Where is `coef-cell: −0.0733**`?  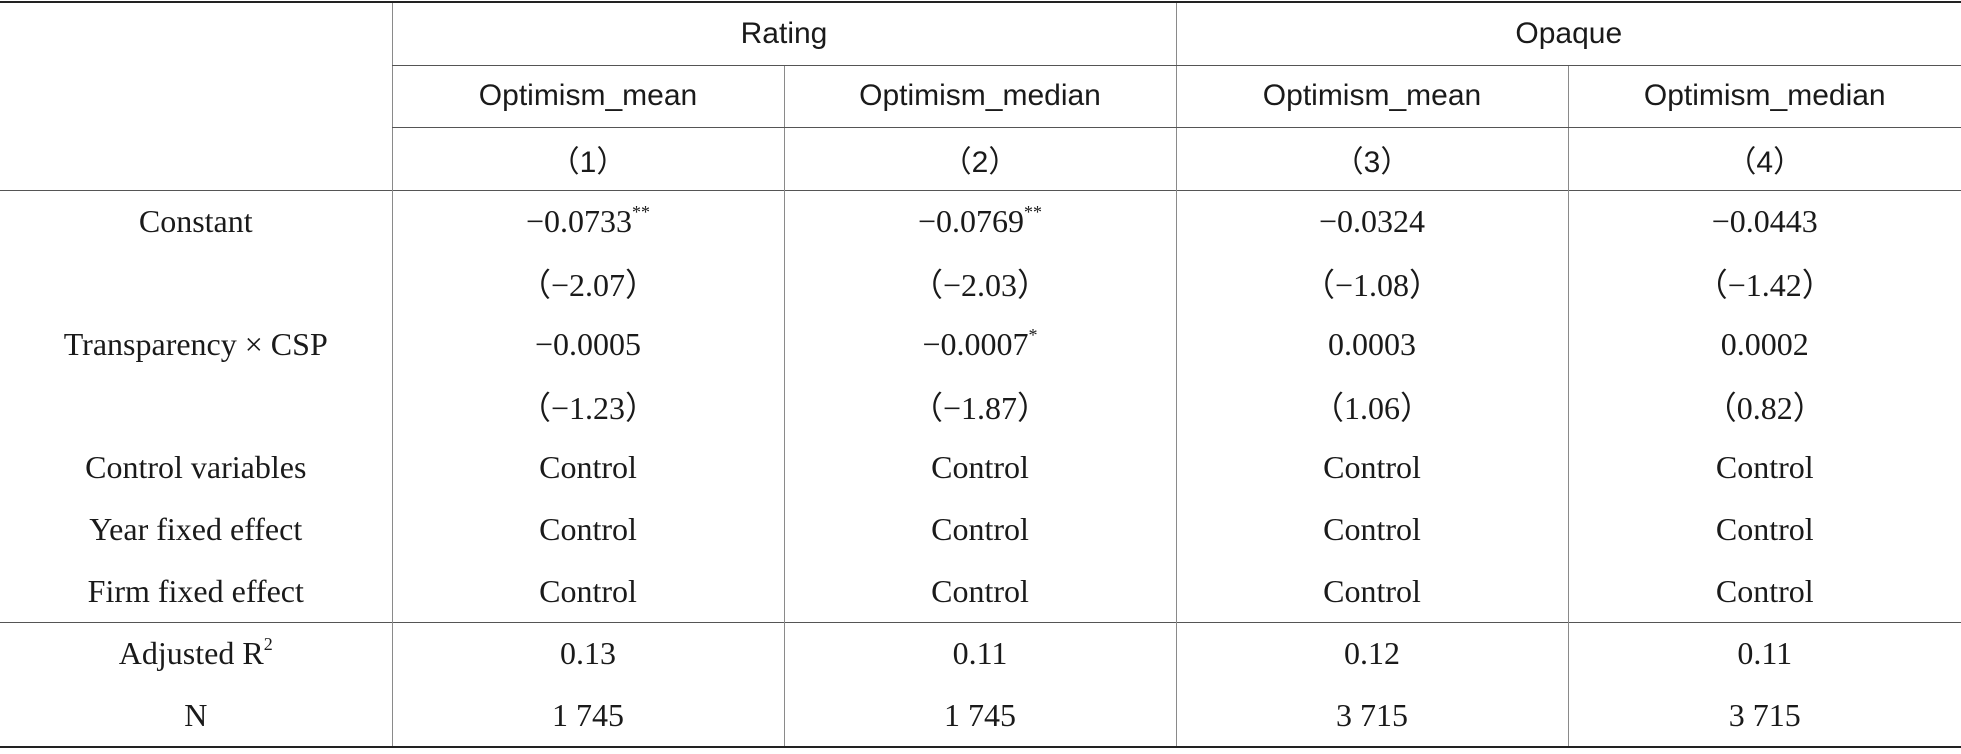
coef-cell: −0.0733** is located at coordinates (587, 221).